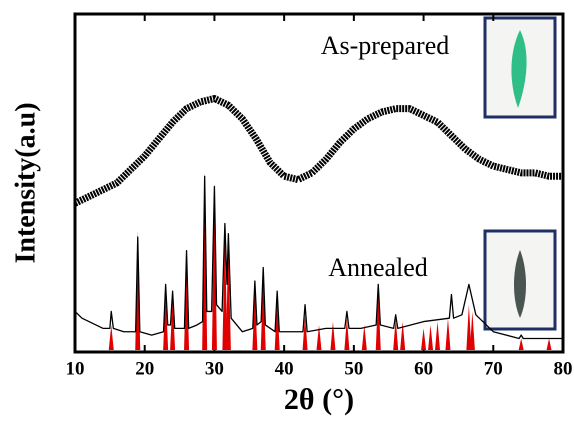  Describe the element at coordinates (378, 267) in the screenshot. I see `series-label: Annealed` at that location.